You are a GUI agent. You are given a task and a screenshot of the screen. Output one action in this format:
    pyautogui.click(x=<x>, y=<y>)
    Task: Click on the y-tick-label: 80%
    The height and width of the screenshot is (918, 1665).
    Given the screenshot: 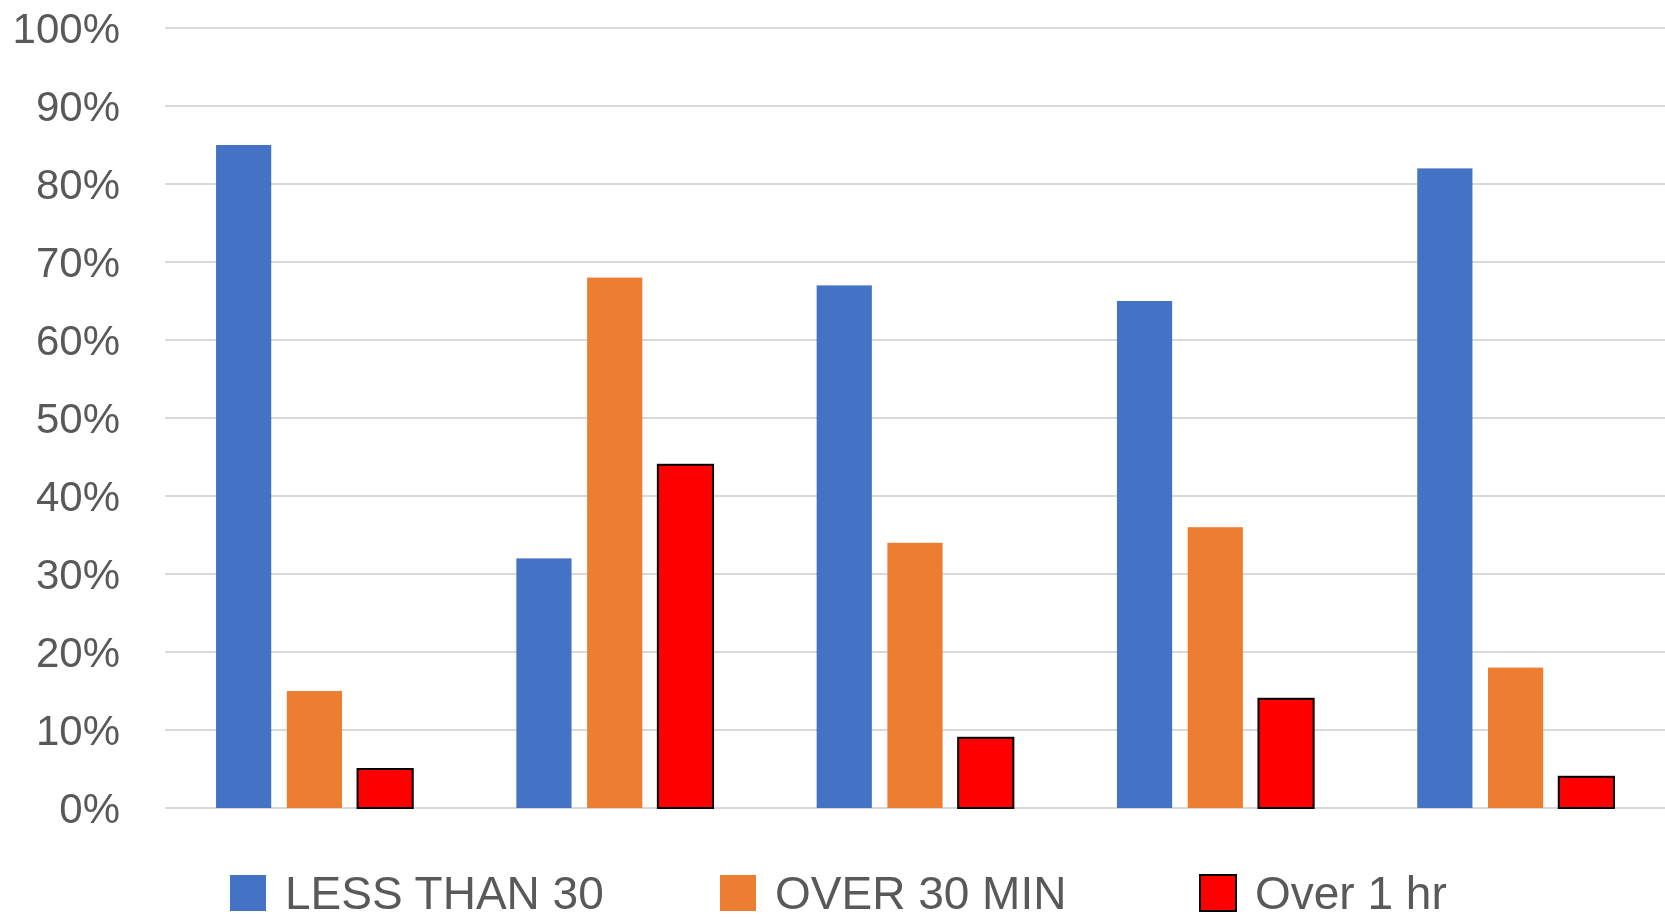 What is the action you would take?
    pyautogui.click(x=77, y=184)
    